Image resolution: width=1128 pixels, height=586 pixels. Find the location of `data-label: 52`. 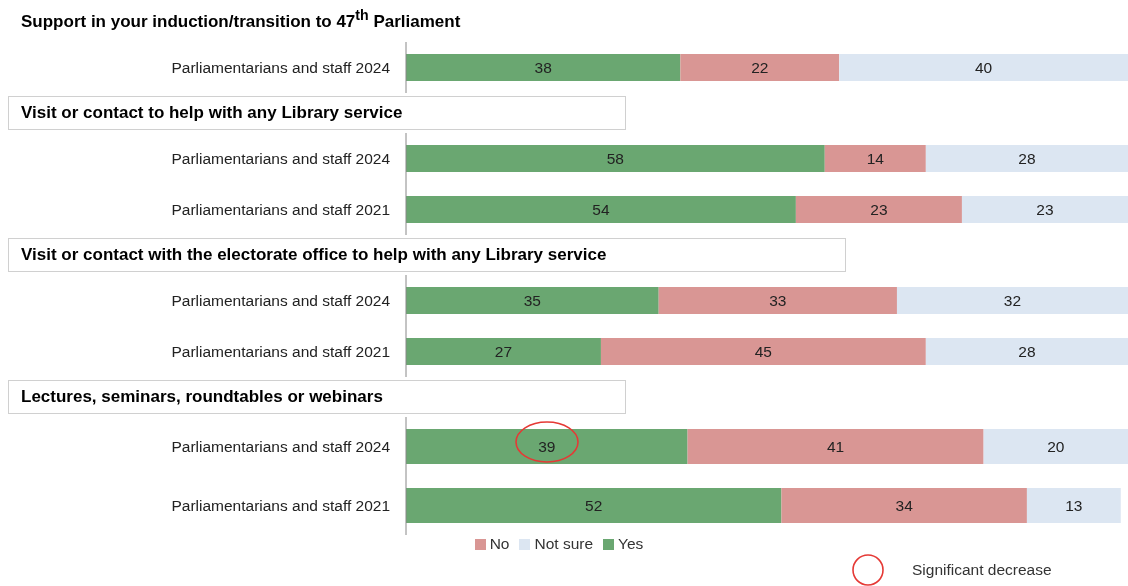

data-label: 52 is located at coordinates (594, 505).